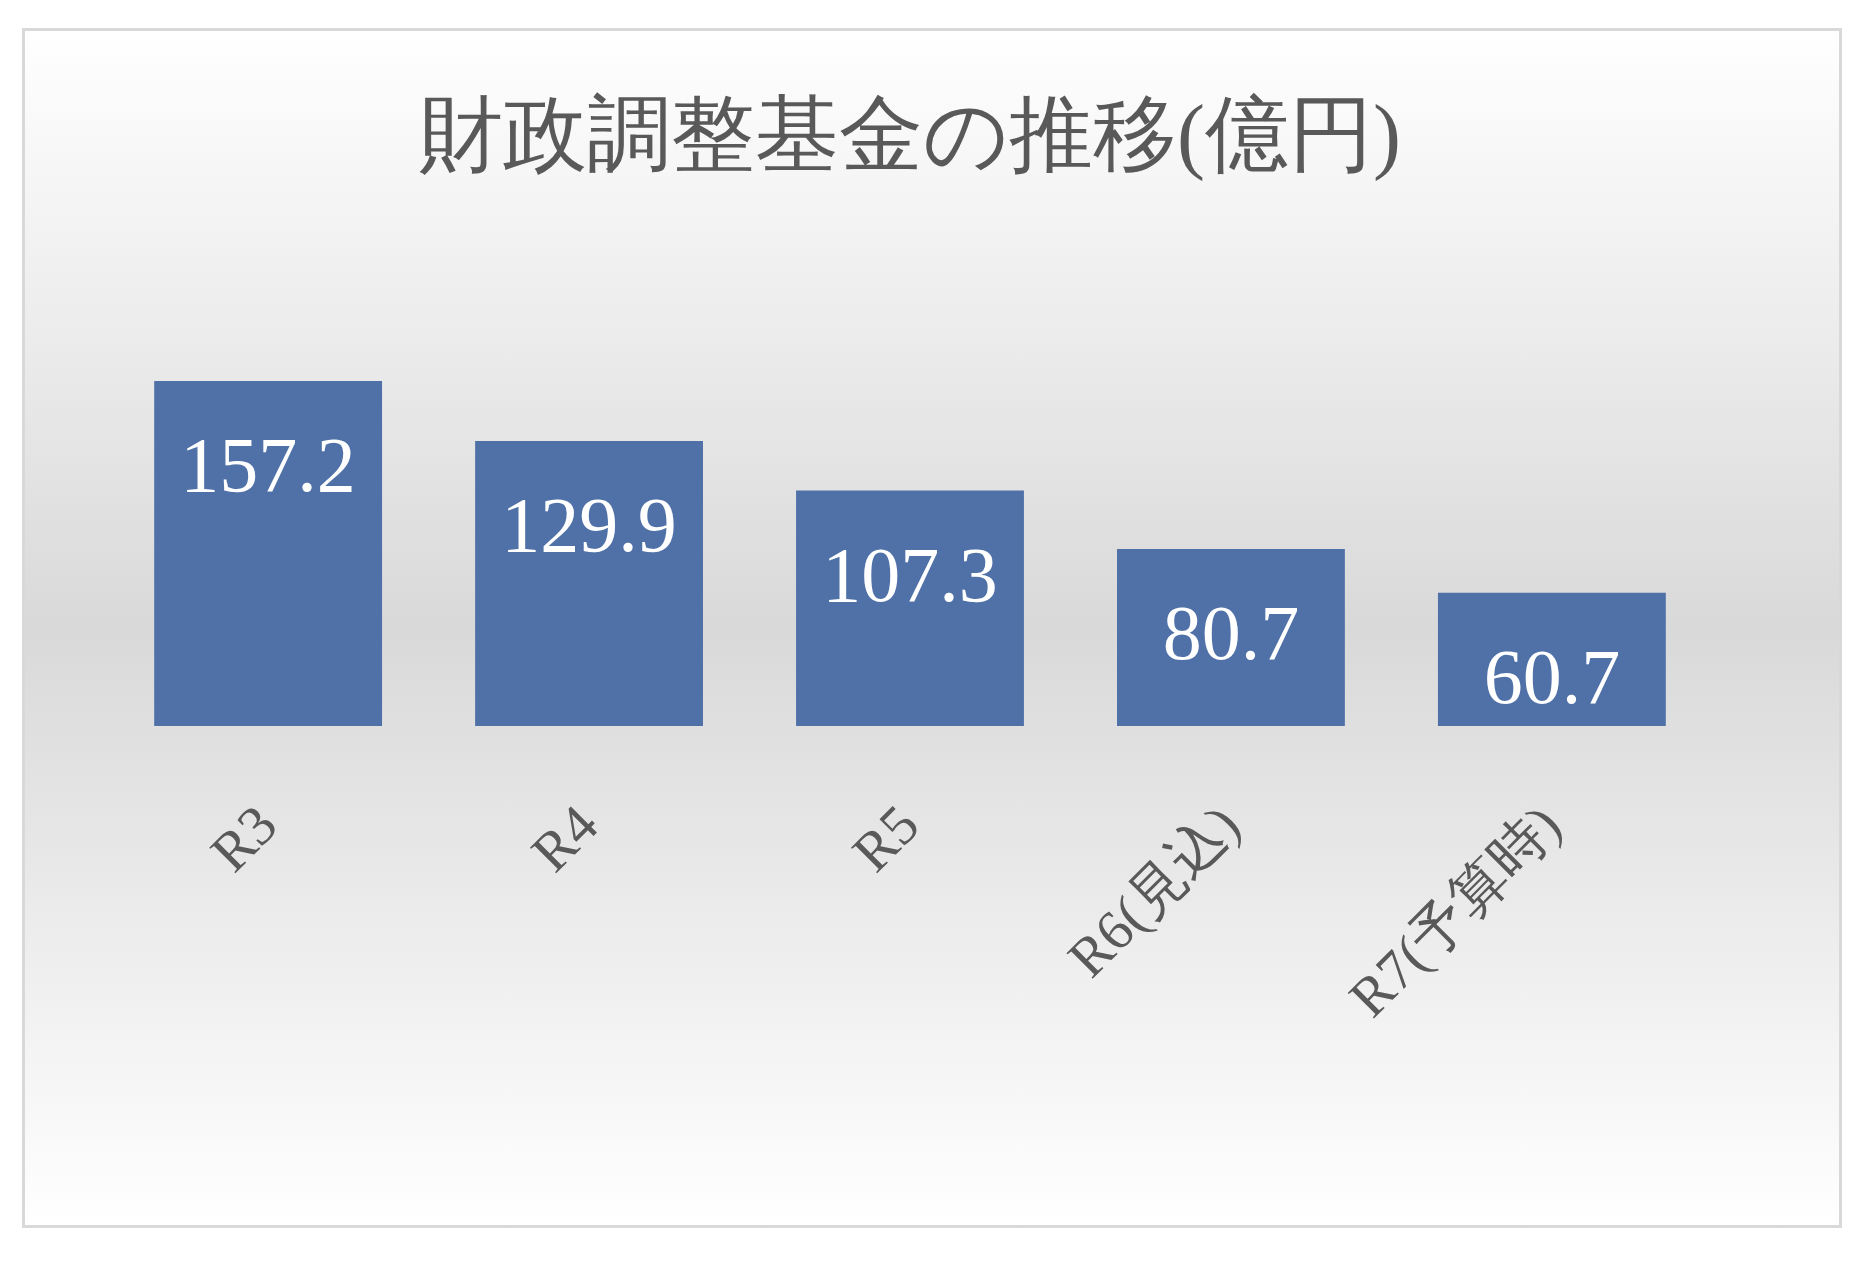 The height and width of the screenshot is (1262, 1872). Describe the element at coordinates (885, 838) in the screenshot. I see `x-tick-label: R5` at that location.